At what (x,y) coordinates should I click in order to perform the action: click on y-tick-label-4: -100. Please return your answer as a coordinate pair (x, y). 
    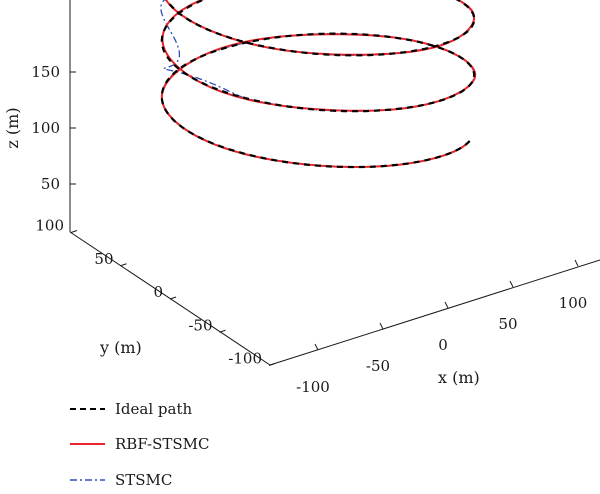
    Looking at the image, I should click on (245, 359).